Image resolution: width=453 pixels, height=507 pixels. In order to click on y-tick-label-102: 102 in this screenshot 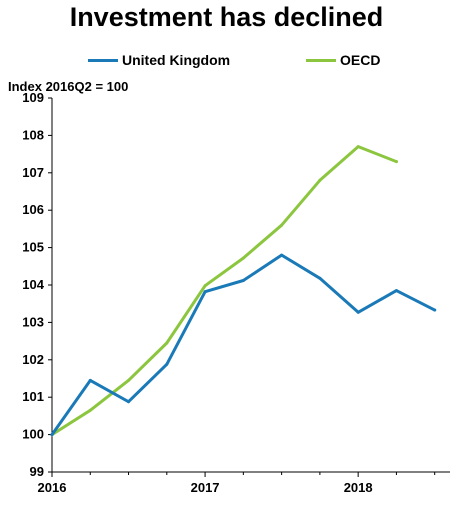, I will do `click(33, 359)`.